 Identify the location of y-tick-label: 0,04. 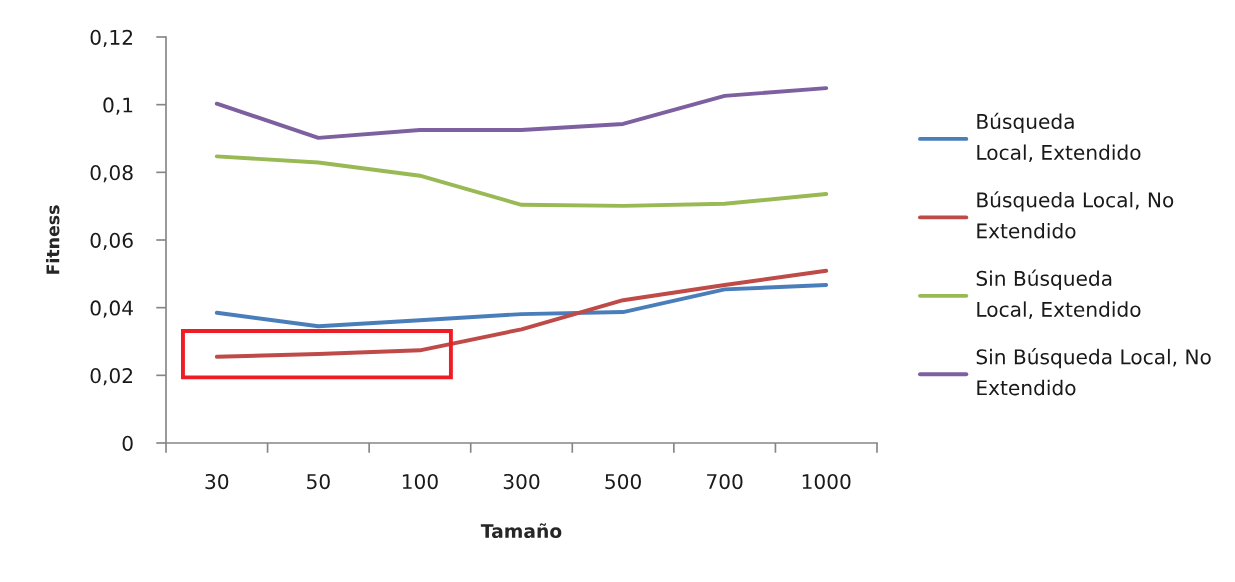
(111, 309).